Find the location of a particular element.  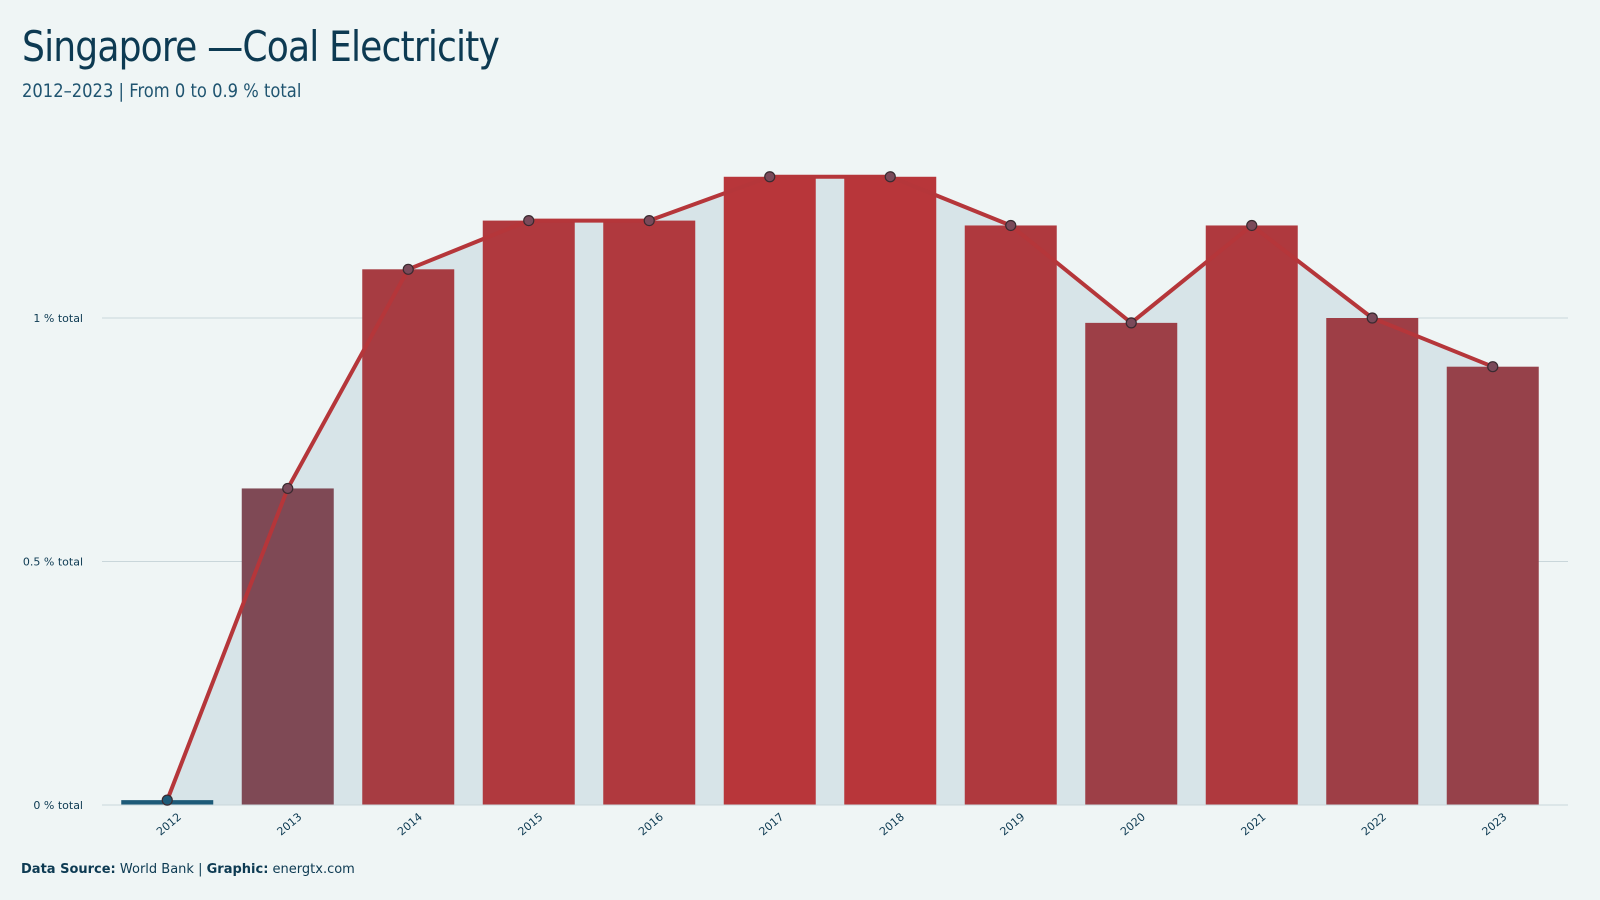

y-tick-label: 0 % total is located at coordinates (58, 805).